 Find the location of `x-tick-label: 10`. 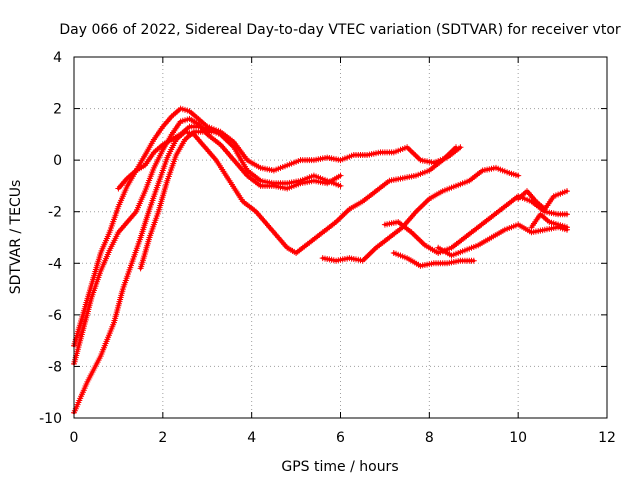

x-tick-label: 10 is located at coordinates (518, 438).